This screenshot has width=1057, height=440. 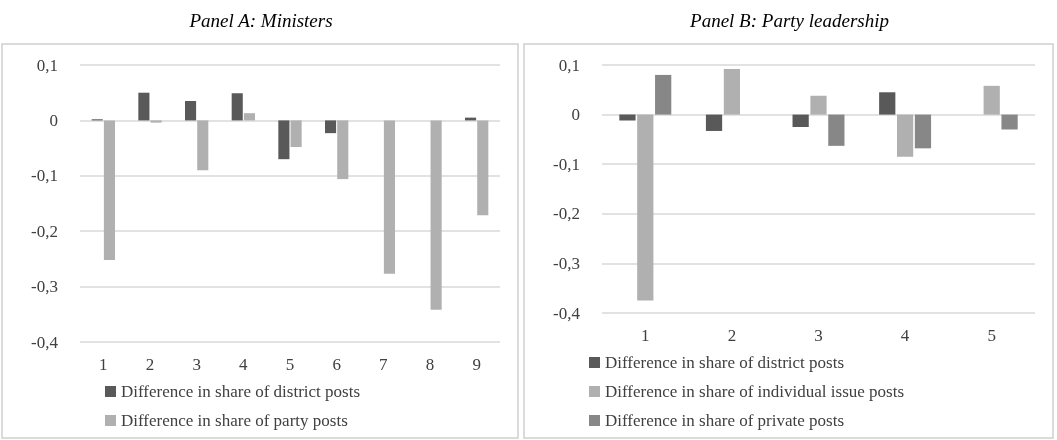 What do you see at coordinates (789, 20) in the screenshot?
I see `chart-title: Panel B: Party leadership` at bounding box center [789, 20].